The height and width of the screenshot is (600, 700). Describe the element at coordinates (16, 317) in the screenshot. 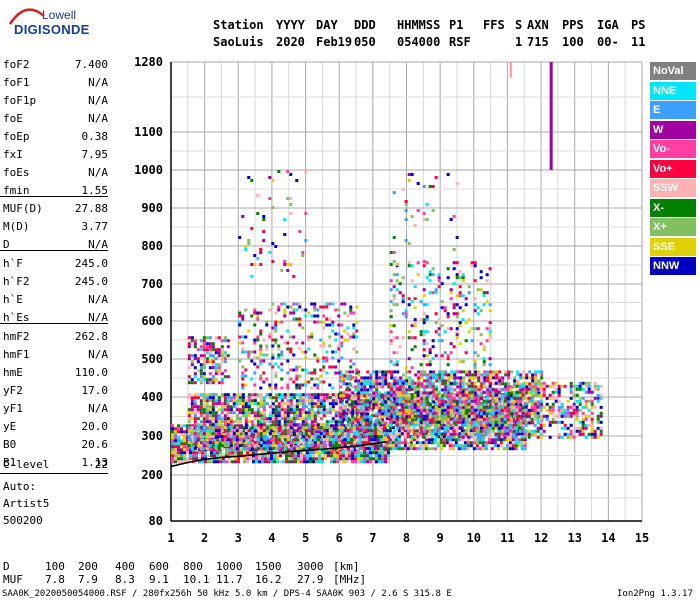

I see `param-name: h`Es` at that location.